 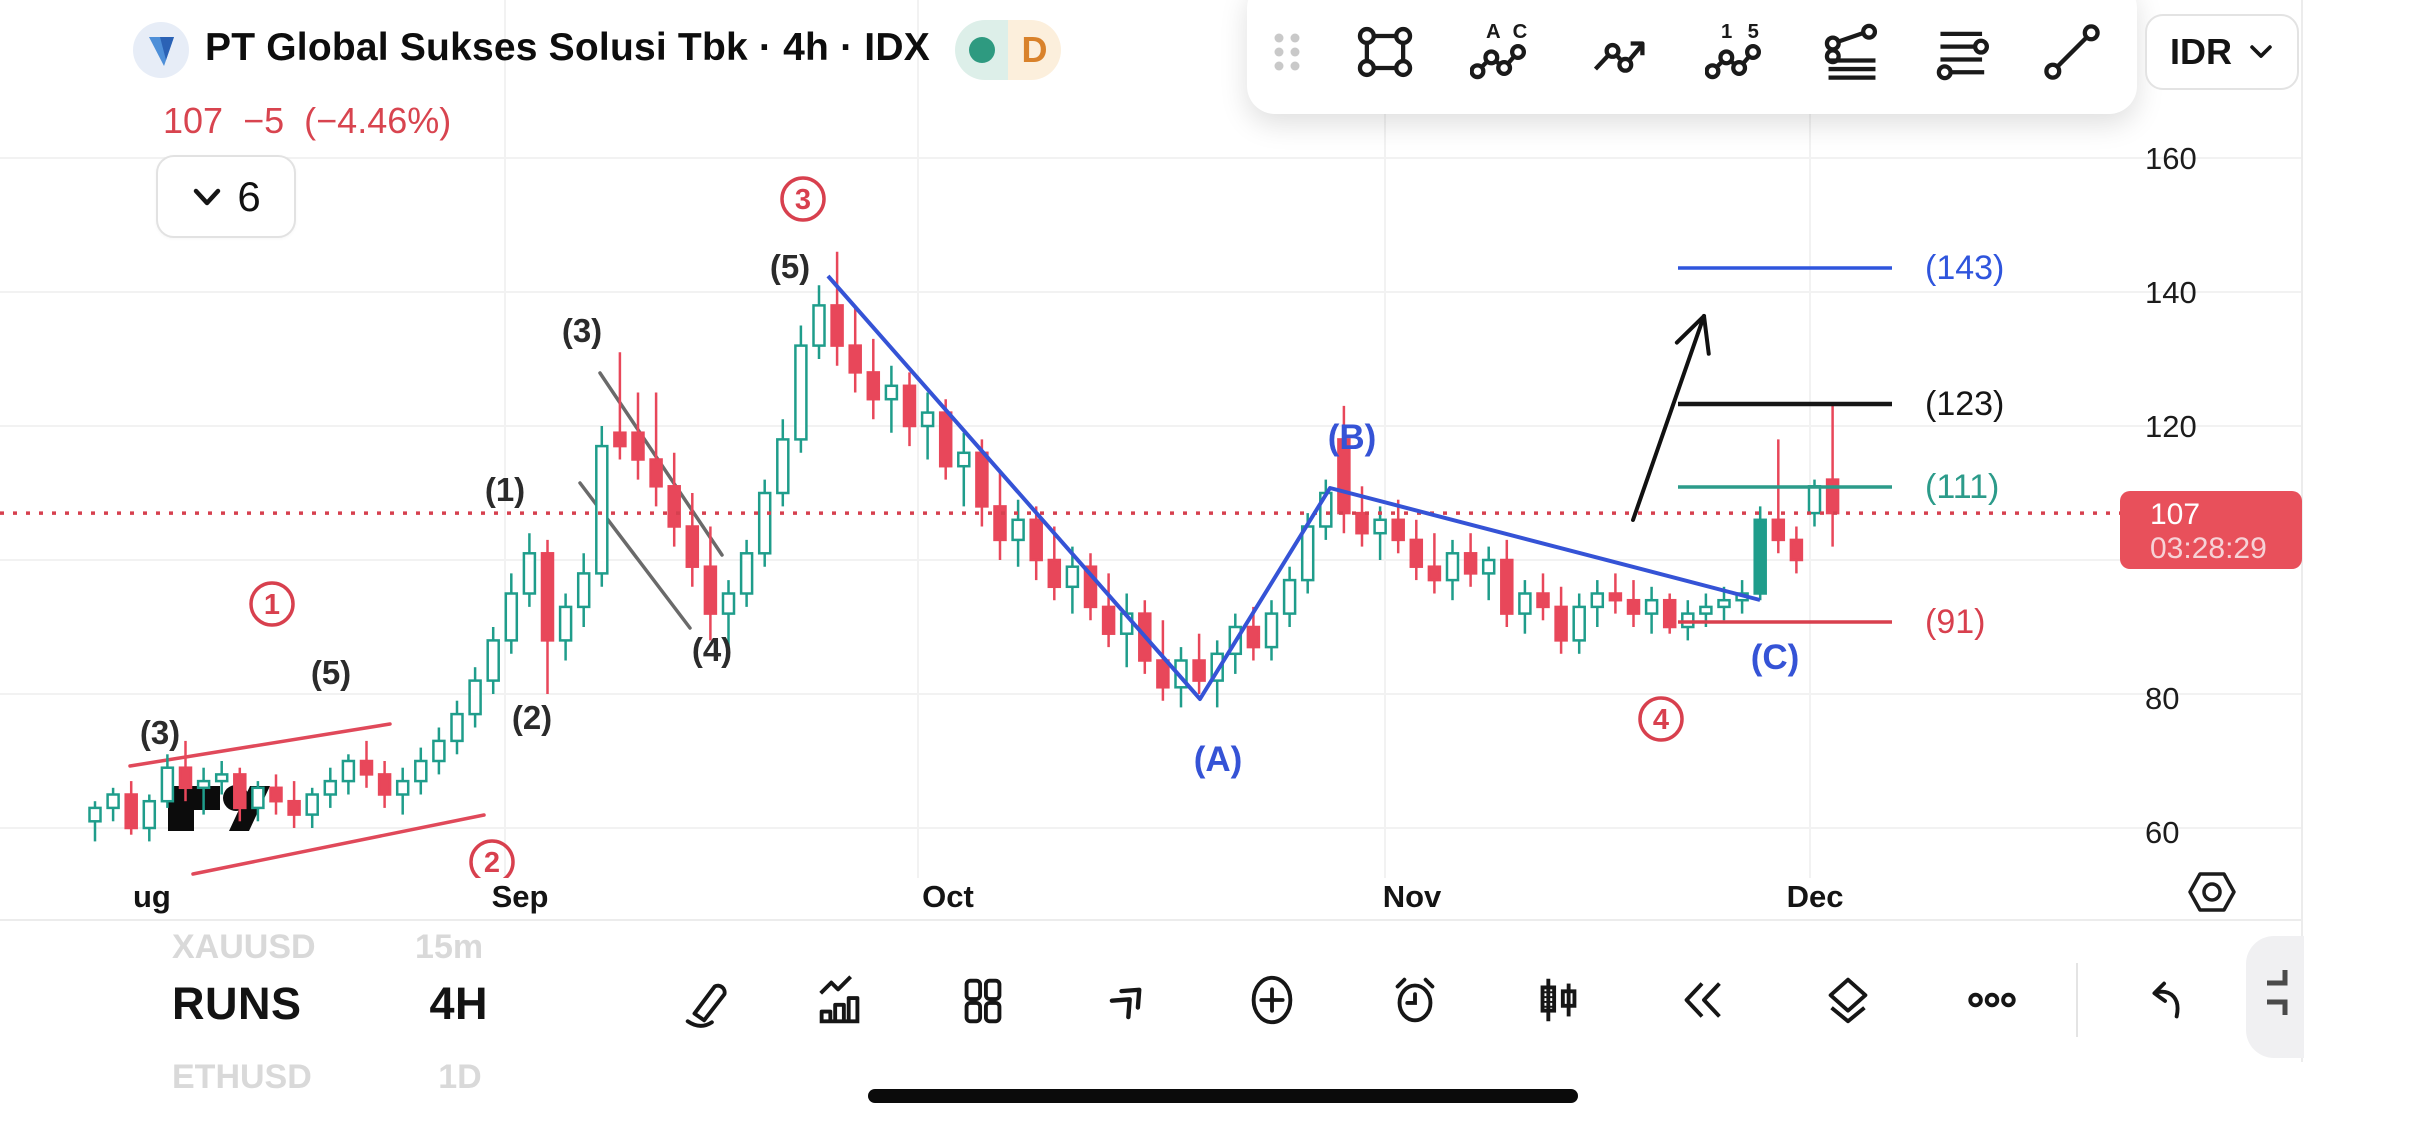 What do you see at coordinates (567, 47) in the screenshot?
I see `symbol-title: PT Global Sukses Solusi Tbk · 4h · IDX` at bounding box center [567, 47].